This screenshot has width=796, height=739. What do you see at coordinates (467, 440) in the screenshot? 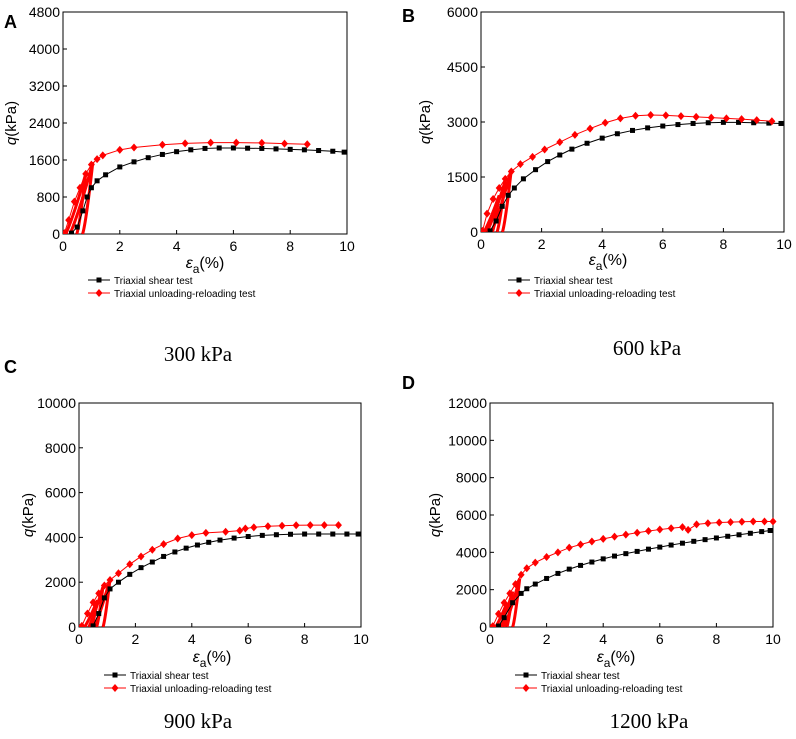
I see `y-tick-label: 10000` at bounding box center [467, 440].